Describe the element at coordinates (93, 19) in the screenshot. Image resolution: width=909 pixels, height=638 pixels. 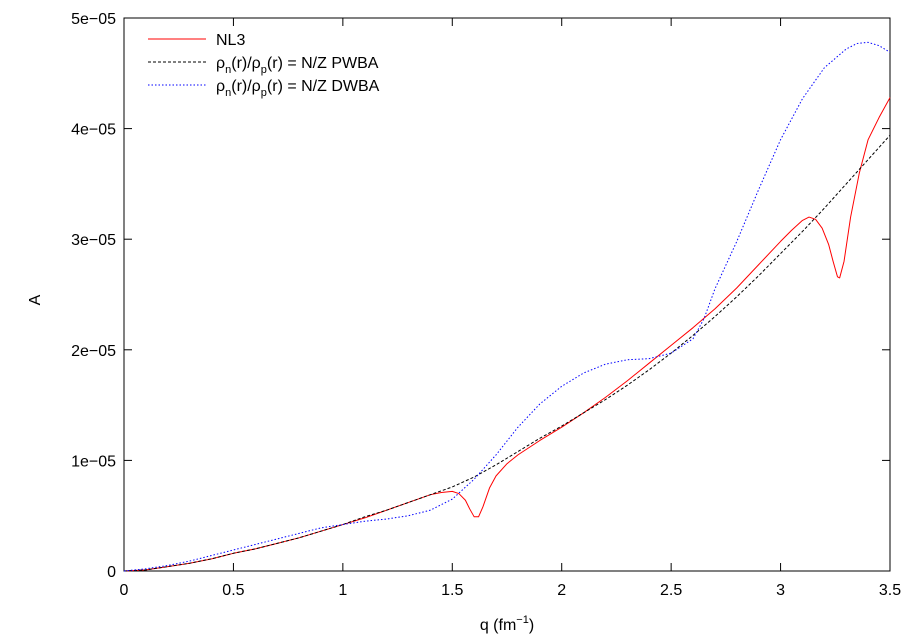
I see `y-tick-label: 5e−05` at that location.